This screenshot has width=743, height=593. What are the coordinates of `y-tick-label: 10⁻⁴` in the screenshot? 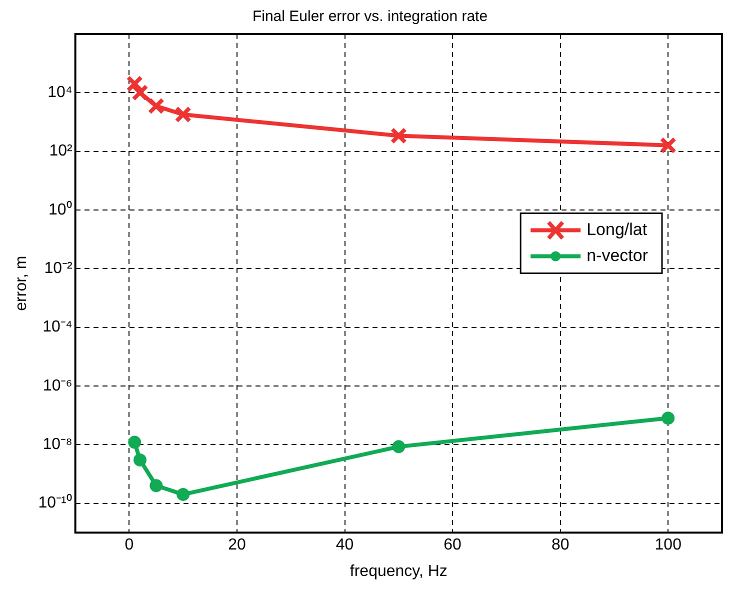 It's located at (57, 327).